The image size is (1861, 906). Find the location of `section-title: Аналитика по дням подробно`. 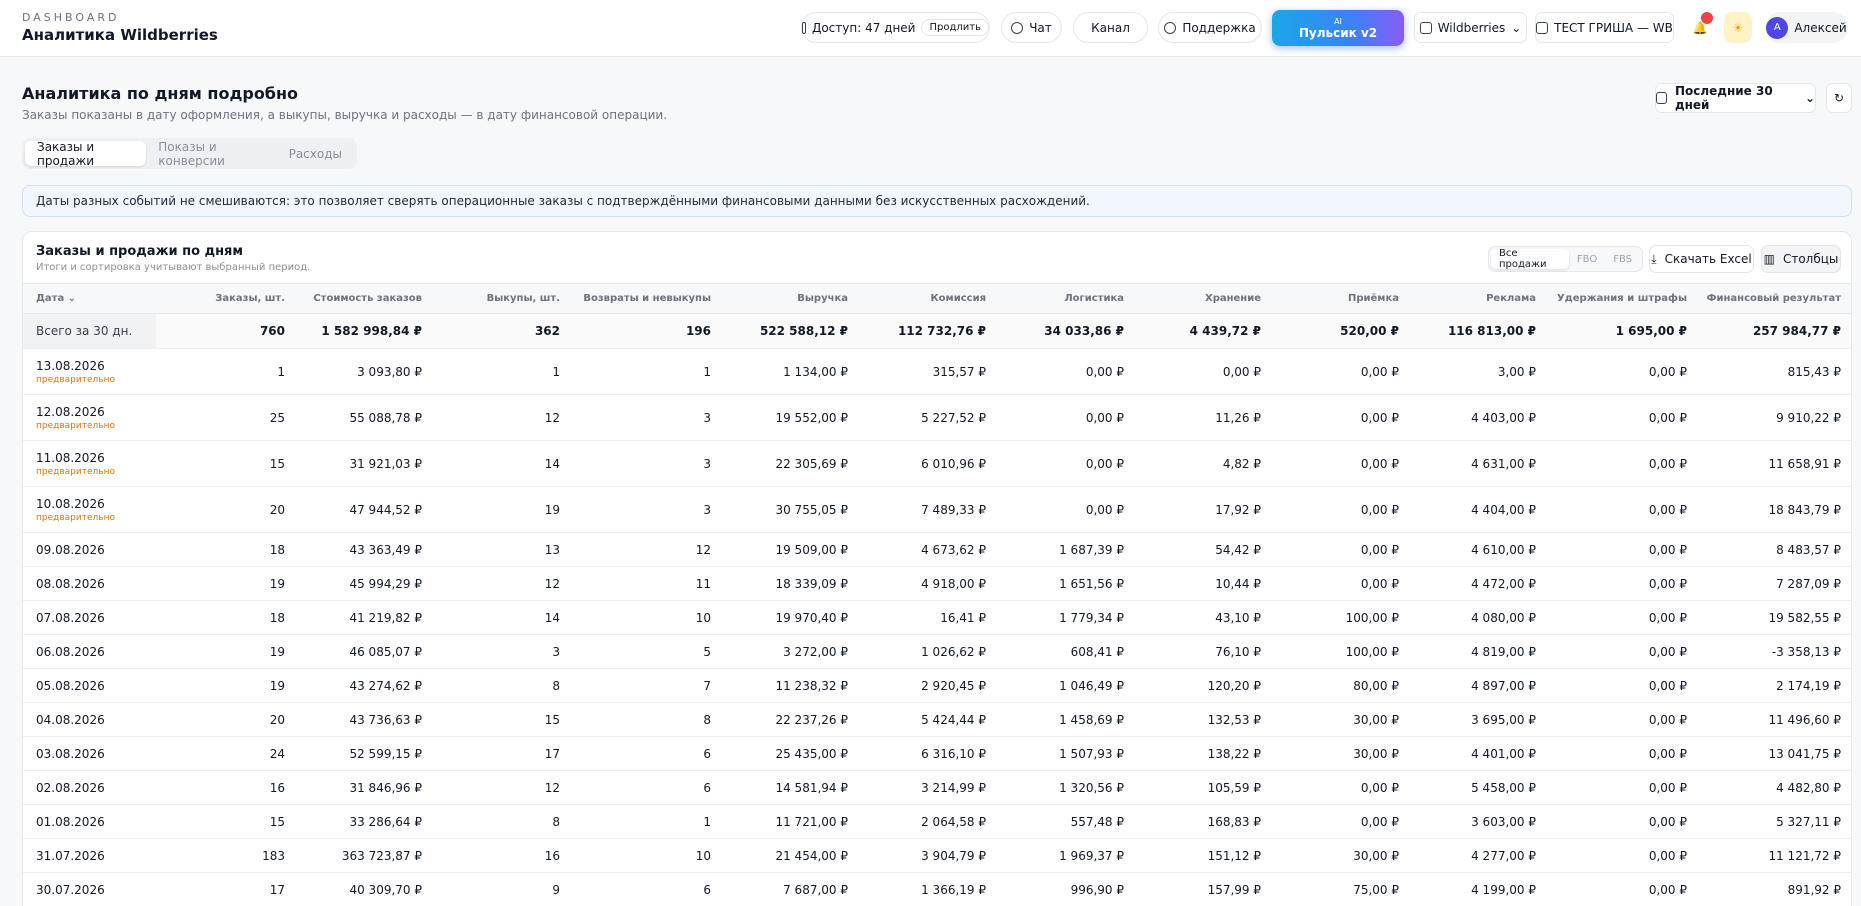

section-title: Аналитика по дням подробно is located at coordinates (160, 93).